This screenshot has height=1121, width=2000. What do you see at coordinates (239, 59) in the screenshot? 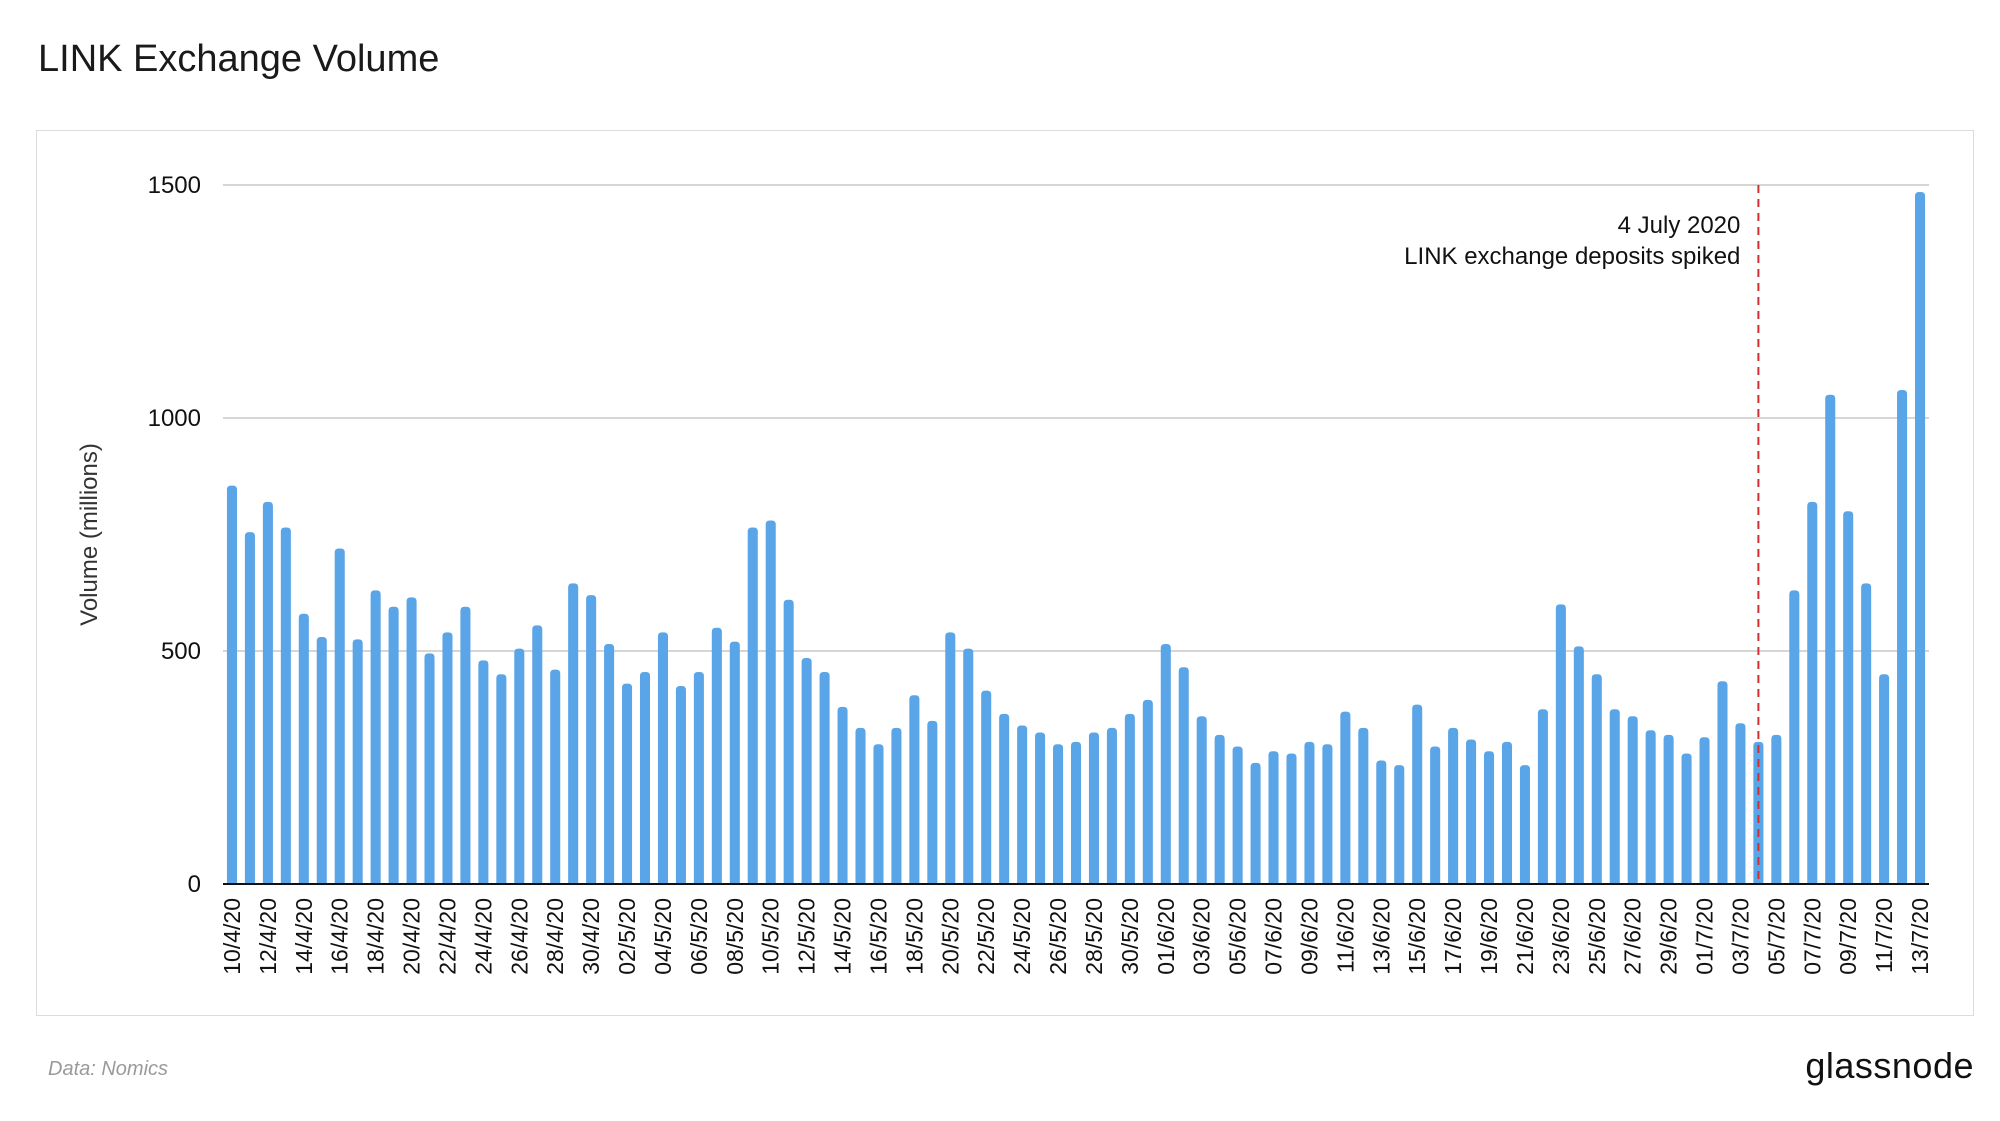
I see `chart-title: LINK Exchange Volume` at bounding box center [239, 59].